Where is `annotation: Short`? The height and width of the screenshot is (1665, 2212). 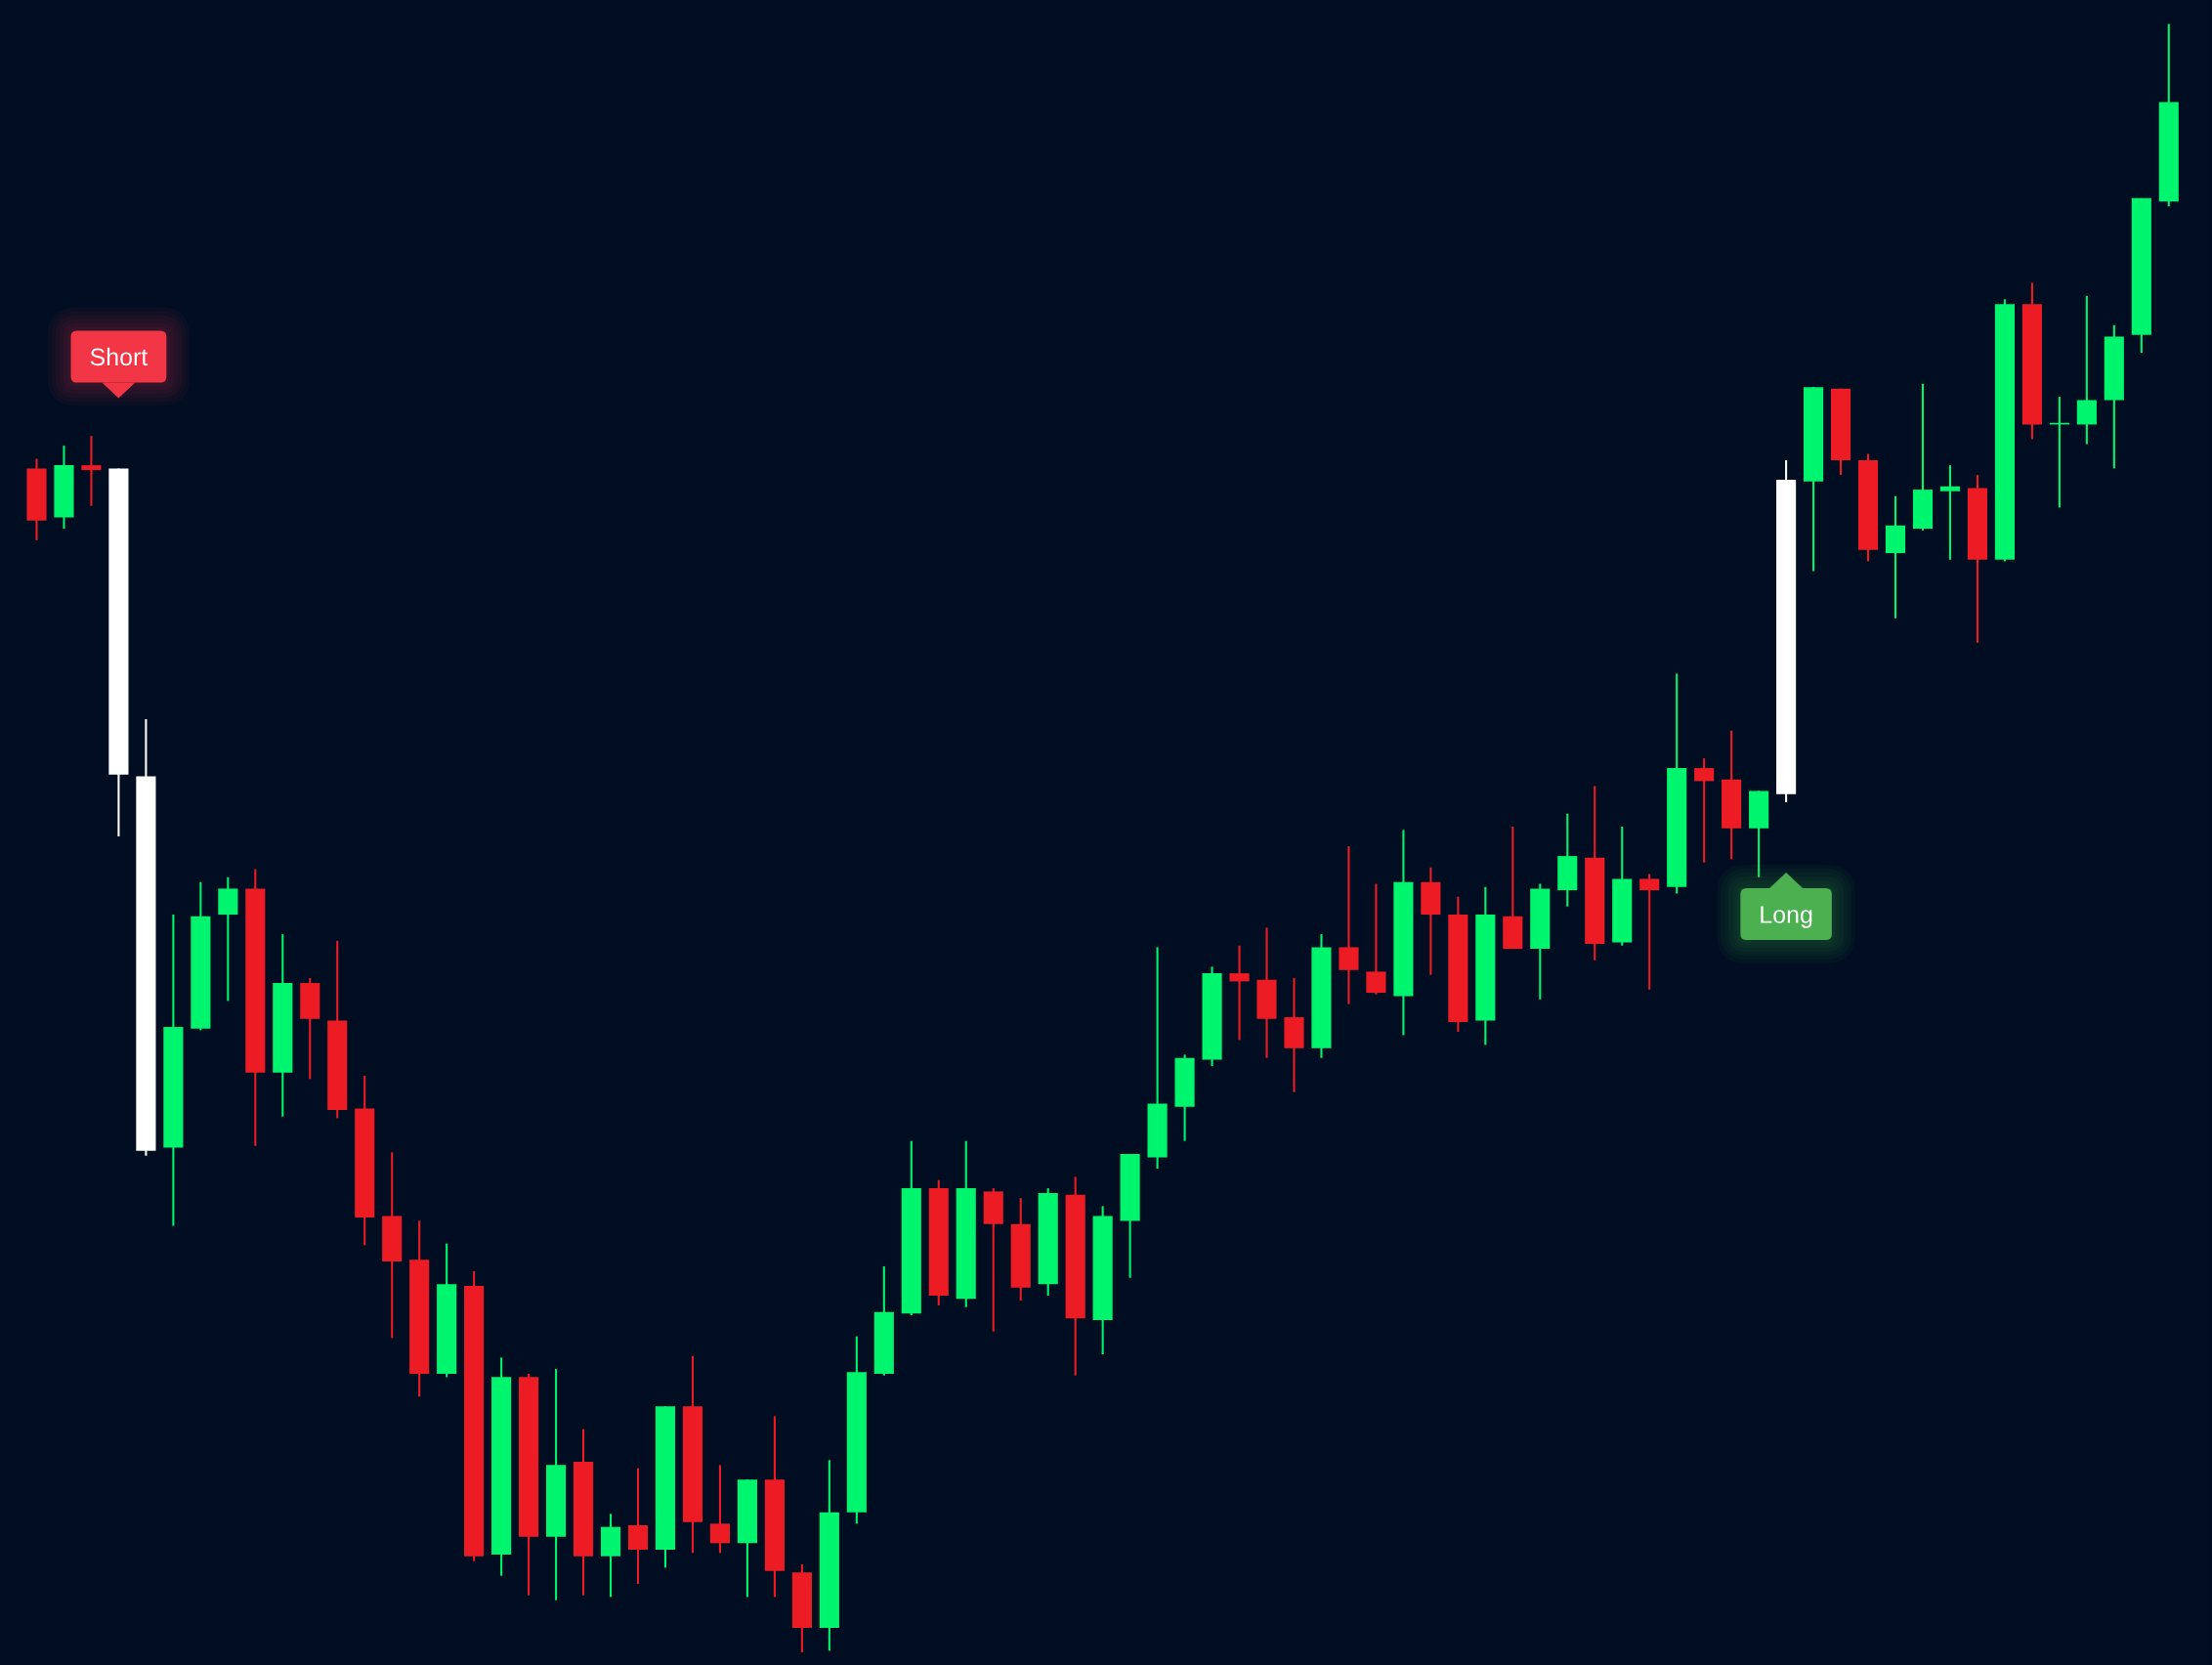 annotation: Short is located at coordinates (119, 356).